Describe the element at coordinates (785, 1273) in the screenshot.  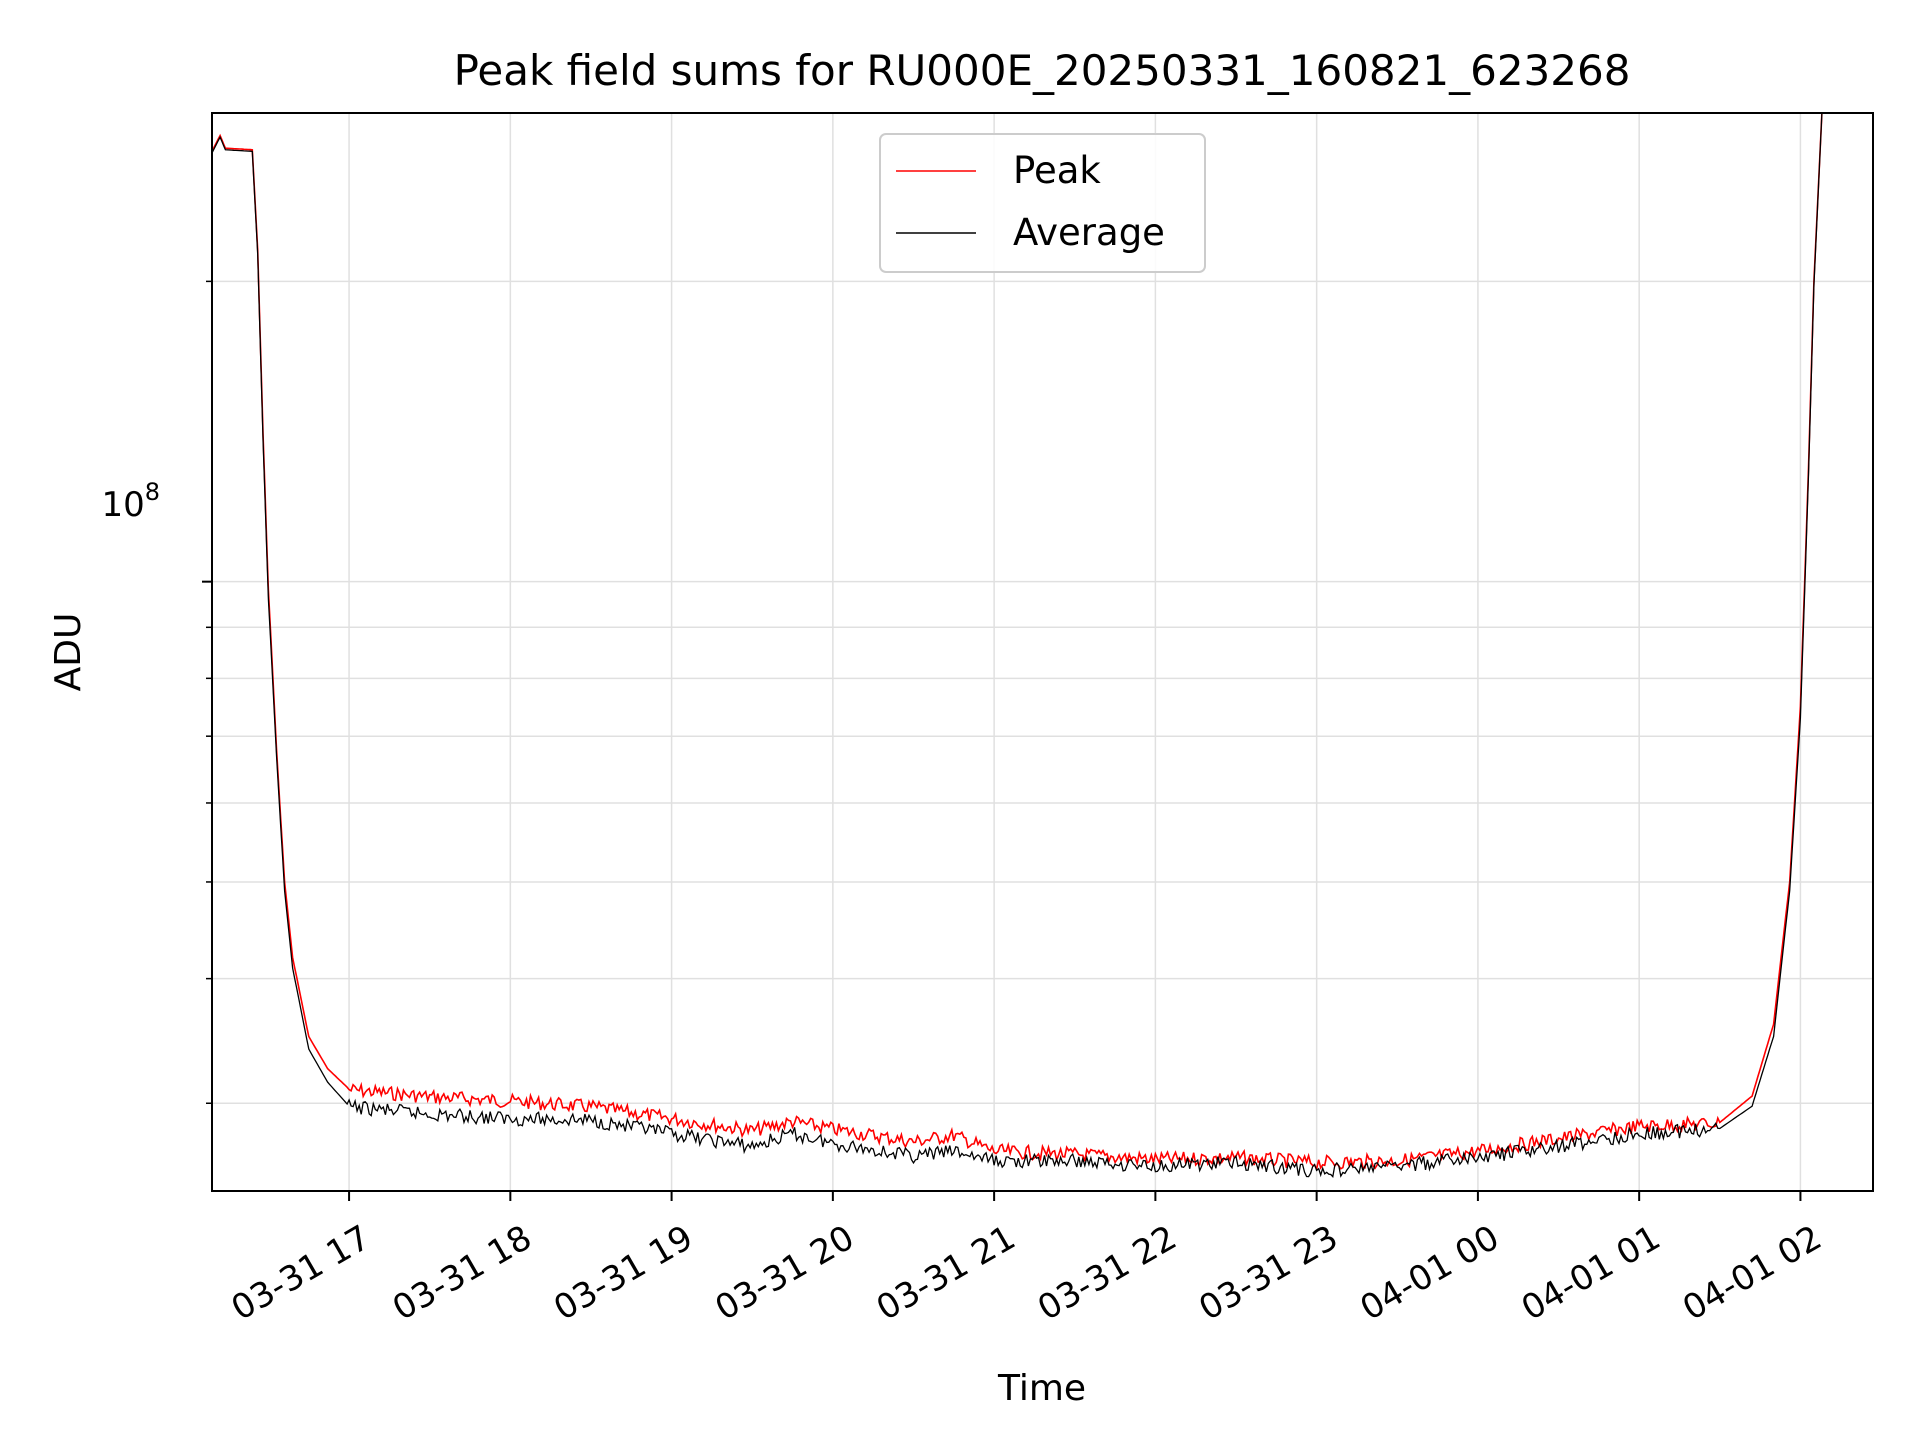
I see `x-tick-label: 03-31 20` at that location.